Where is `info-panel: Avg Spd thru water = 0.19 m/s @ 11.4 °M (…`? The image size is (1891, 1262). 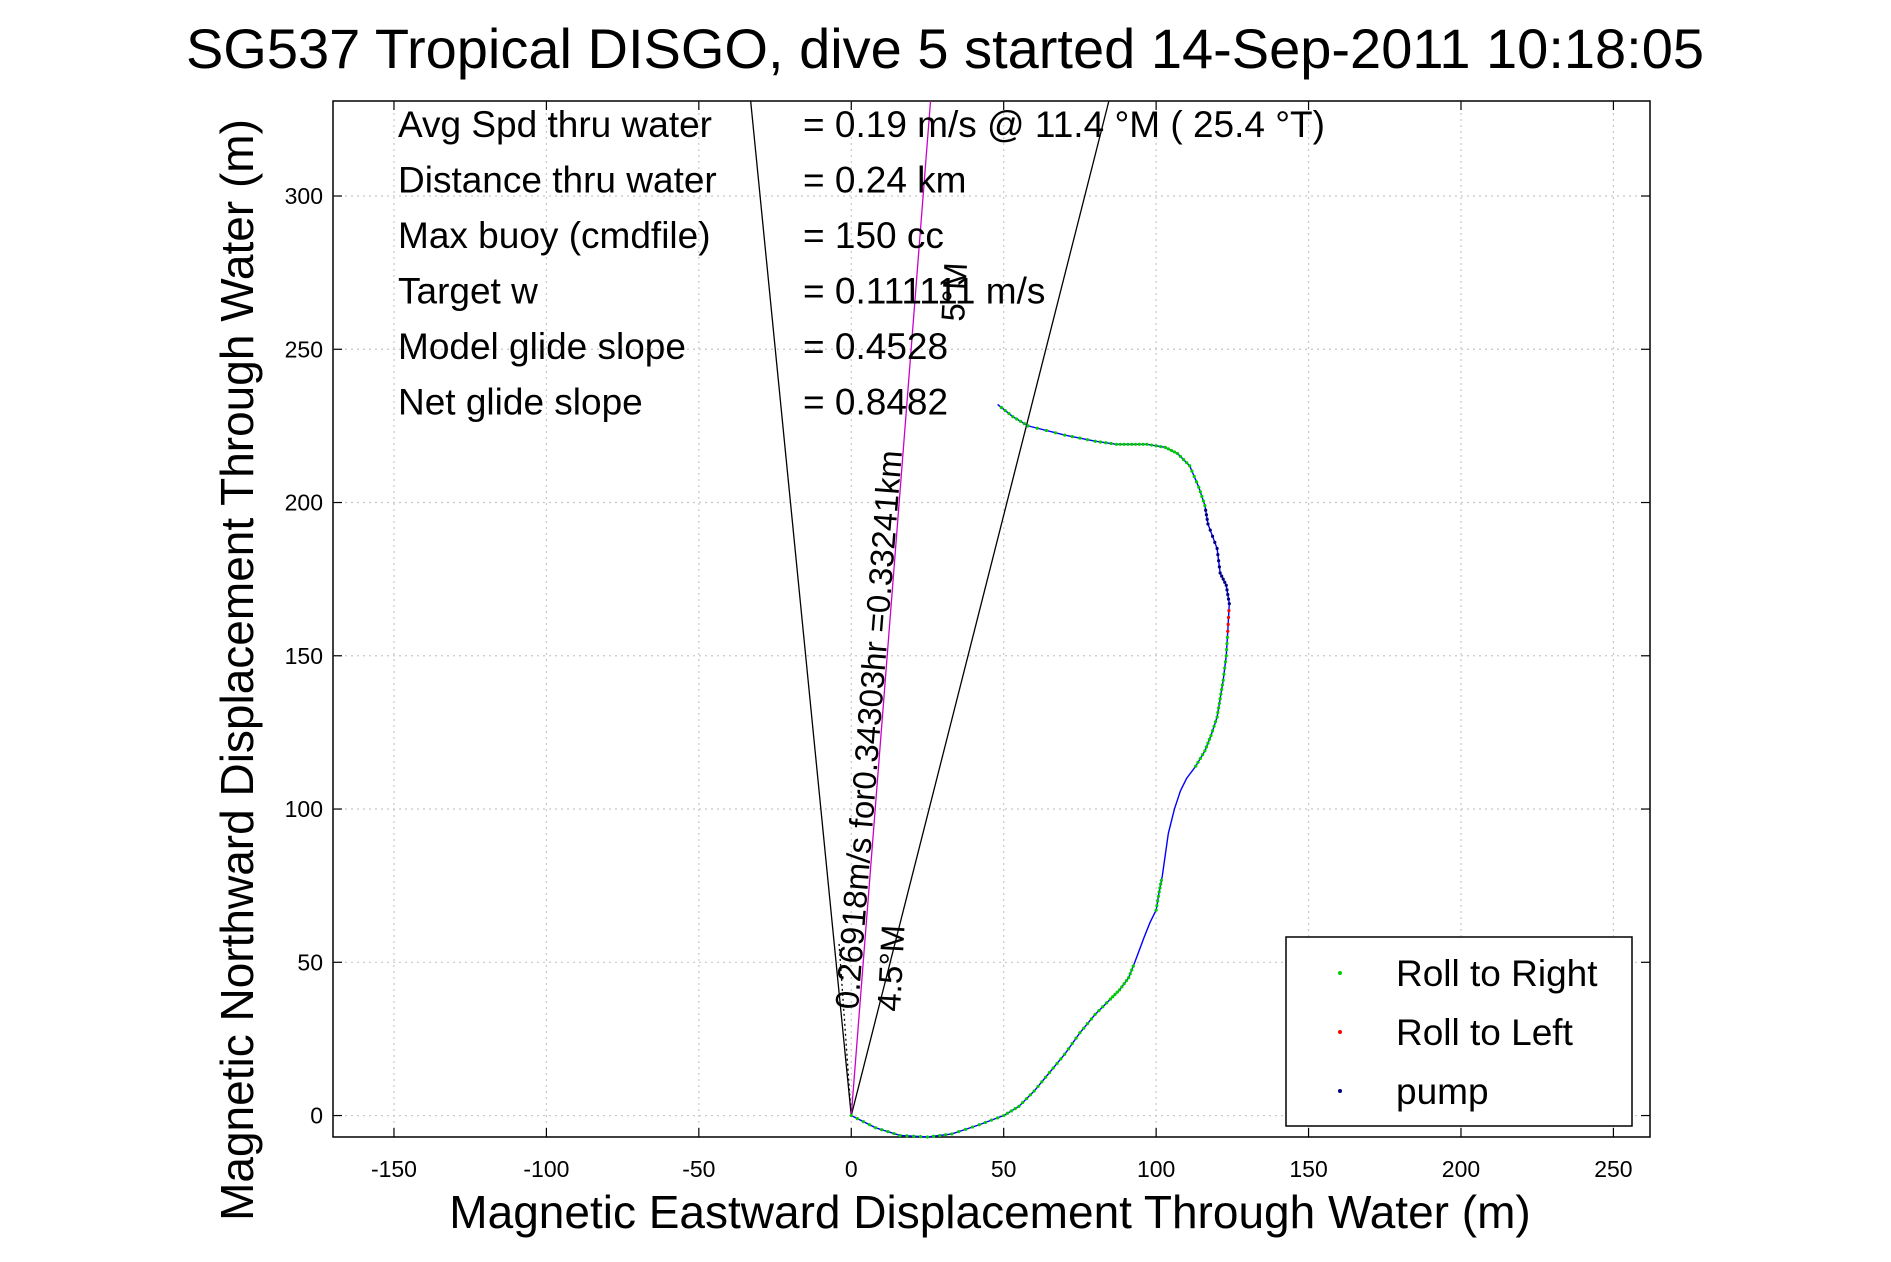 info-panel: Avg Spd thru water = 0.19 m/s @ 11.4 °M (… is located at coordinates (861, 263).